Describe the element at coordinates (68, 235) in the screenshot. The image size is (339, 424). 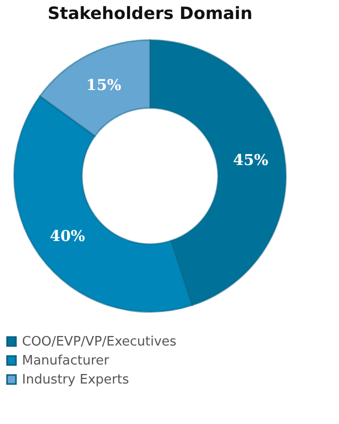
I see `data-label: 40%` at that location.